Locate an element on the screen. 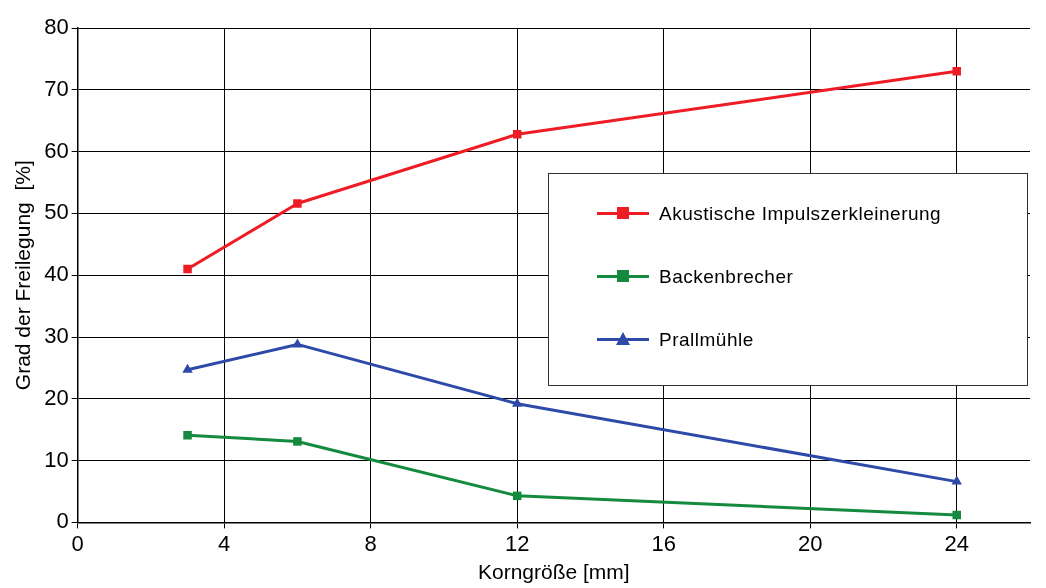 This screenshot has width=1046, height=588. x-tick-label: 16 is located at coordinates (663, 543).